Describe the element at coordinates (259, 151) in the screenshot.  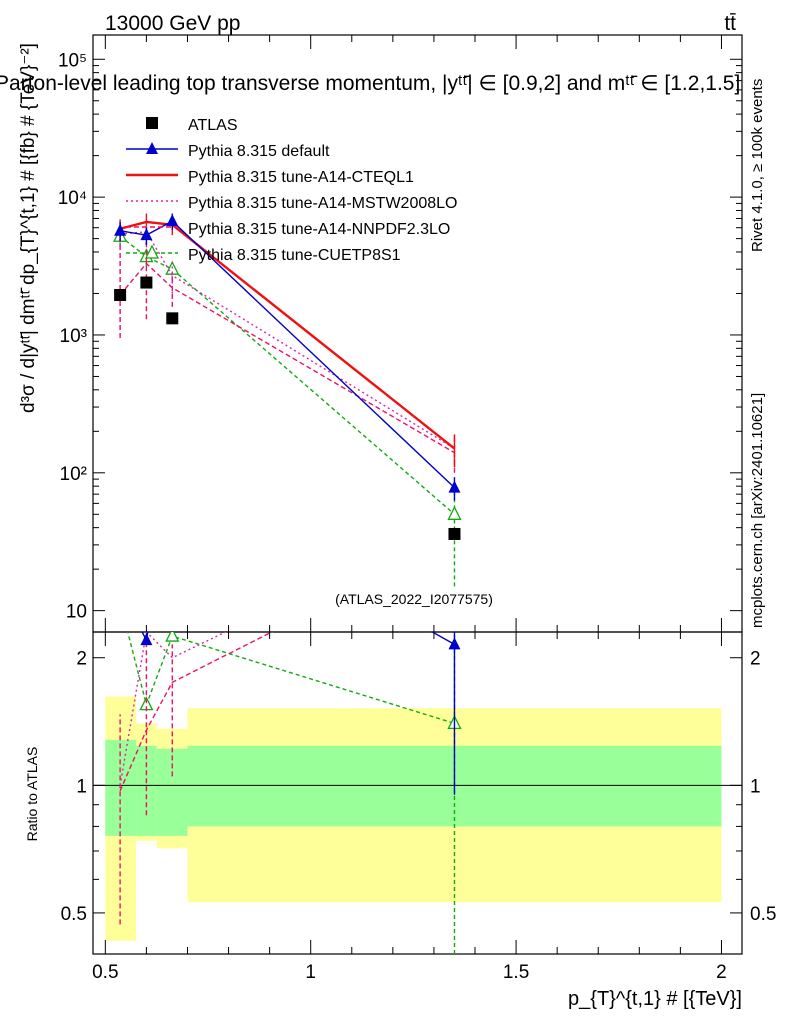
I see `legend-label-1: Pythia 8.315 default` at that location.